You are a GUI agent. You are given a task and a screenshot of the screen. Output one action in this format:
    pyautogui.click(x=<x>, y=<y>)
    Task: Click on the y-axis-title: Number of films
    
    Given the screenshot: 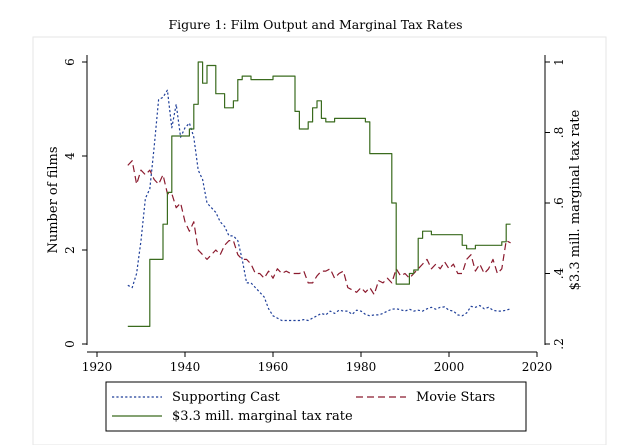 What is the action you would take?
    pyautogui.click(x=53, y=199)
    